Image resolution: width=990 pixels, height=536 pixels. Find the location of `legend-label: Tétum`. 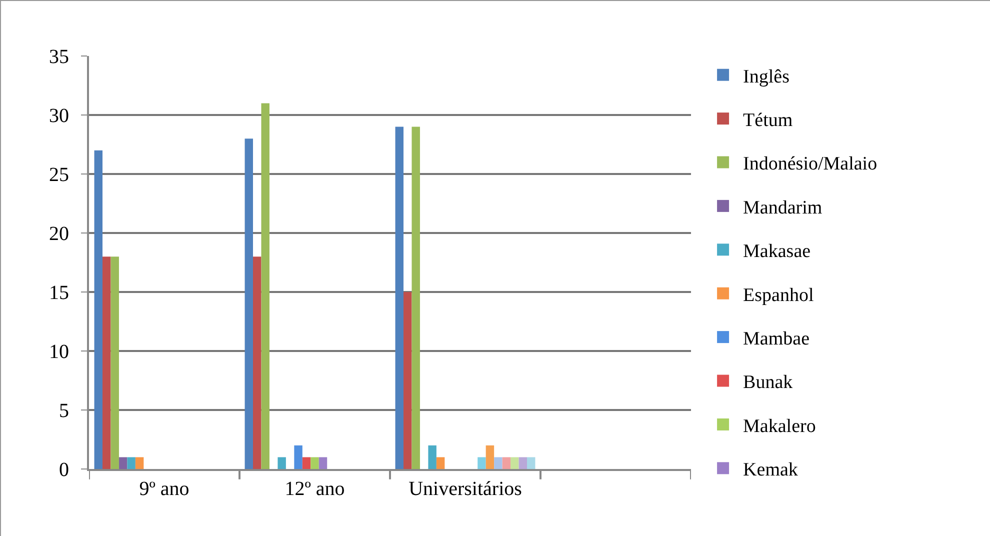

legend-label: Tétum is located at coordinates (768, 120).